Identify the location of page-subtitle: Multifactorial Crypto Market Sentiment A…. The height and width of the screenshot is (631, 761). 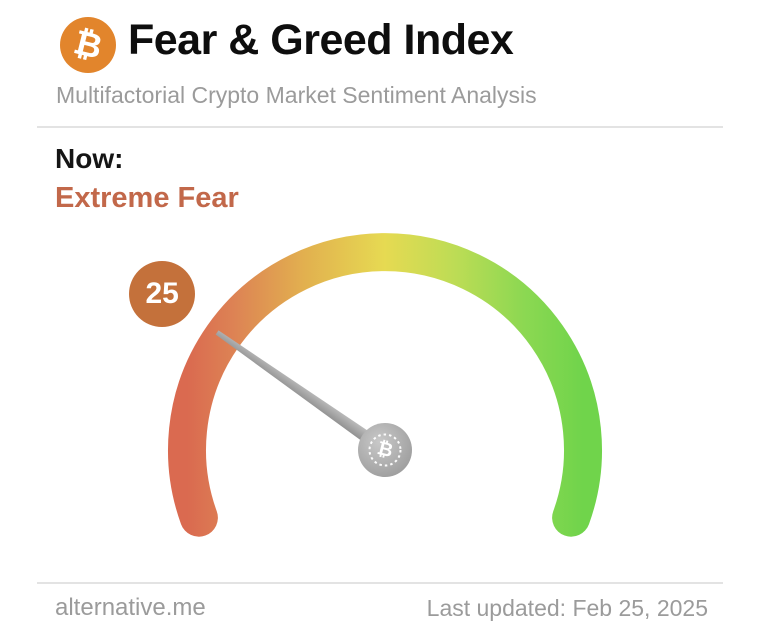
(296, 95).